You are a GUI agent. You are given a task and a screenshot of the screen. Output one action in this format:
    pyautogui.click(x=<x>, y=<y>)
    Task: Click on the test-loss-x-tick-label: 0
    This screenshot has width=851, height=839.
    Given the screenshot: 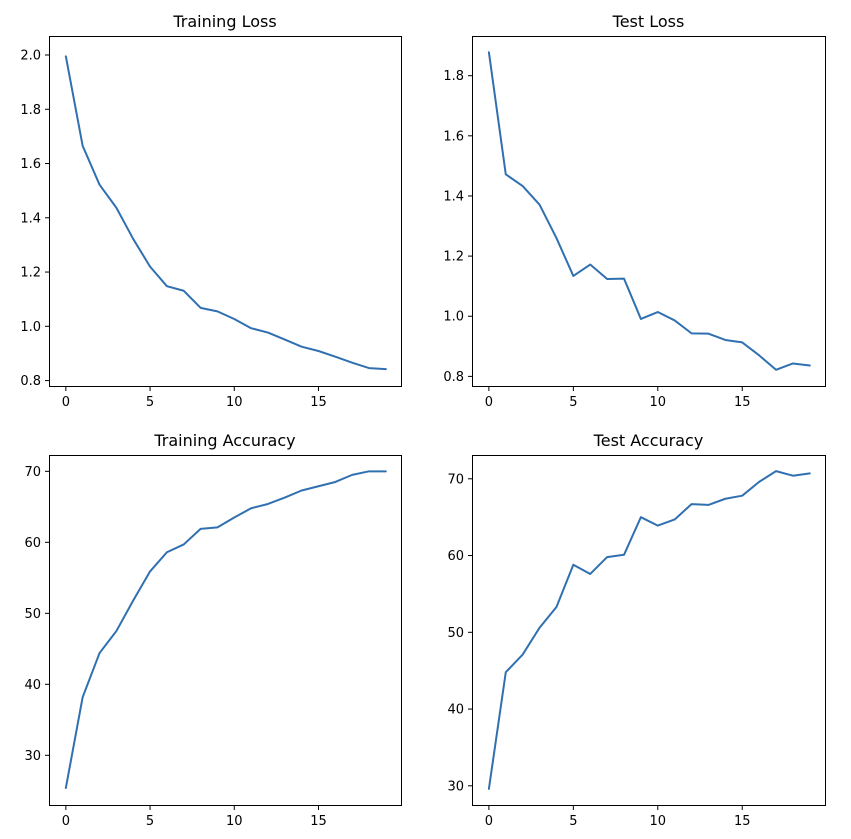 What is the action you would take?
    pyautogui.click(x=489, y=402)
    